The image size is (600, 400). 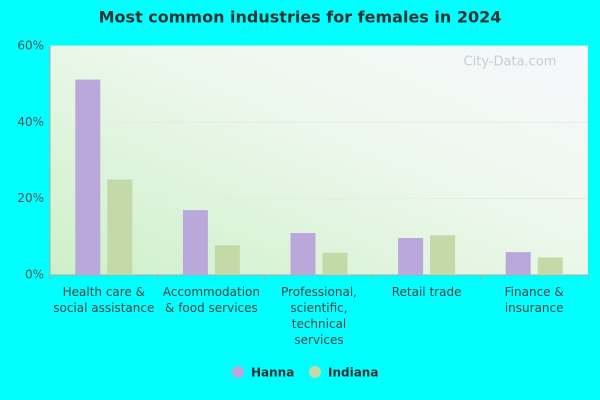 What do you see at coordinates (353, 373) in the screenshot?
I see `legend-label: Indiana` at bounding box center [353, 373].